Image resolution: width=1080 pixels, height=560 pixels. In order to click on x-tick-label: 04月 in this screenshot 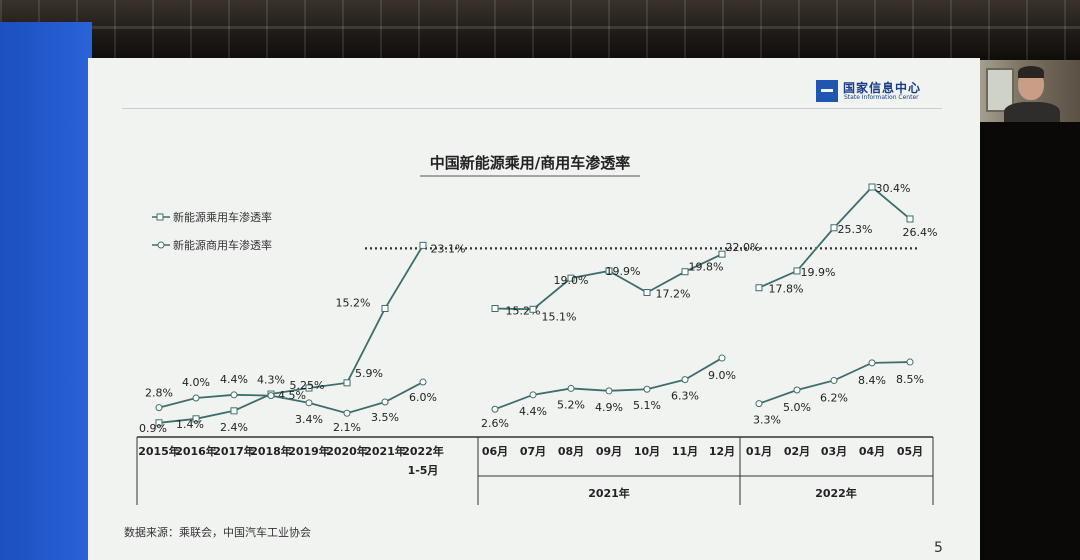, I will do `click(872, 451)`.